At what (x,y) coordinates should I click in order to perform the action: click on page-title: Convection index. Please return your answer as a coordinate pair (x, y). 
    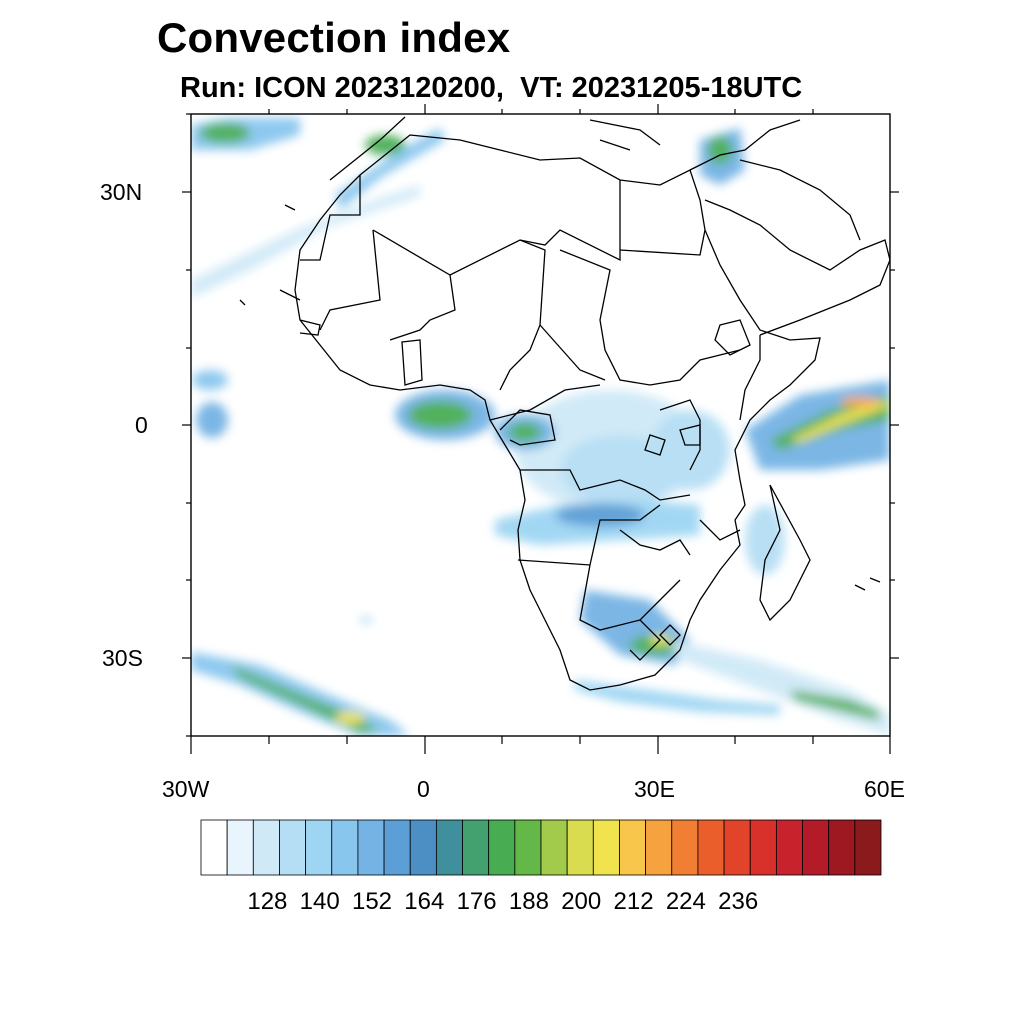
    Looking at the image, I should click on (334, 37).